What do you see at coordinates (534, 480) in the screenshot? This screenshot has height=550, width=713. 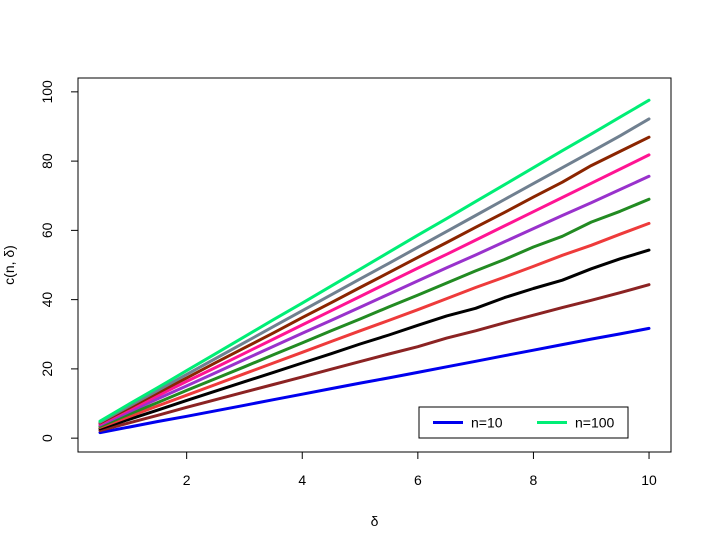 I see `x-tick-label: 8` at bounding box center [534, 480].